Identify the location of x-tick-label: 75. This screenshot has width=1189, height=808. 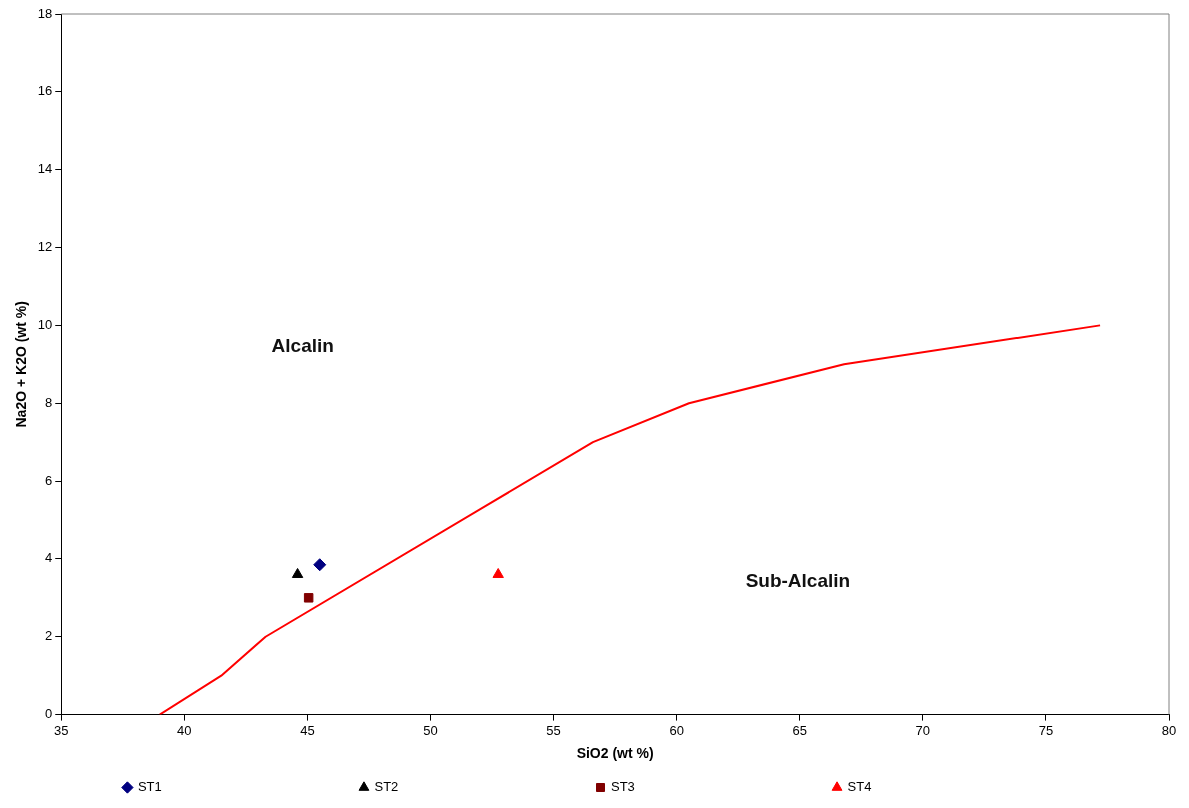
(1046, 730).